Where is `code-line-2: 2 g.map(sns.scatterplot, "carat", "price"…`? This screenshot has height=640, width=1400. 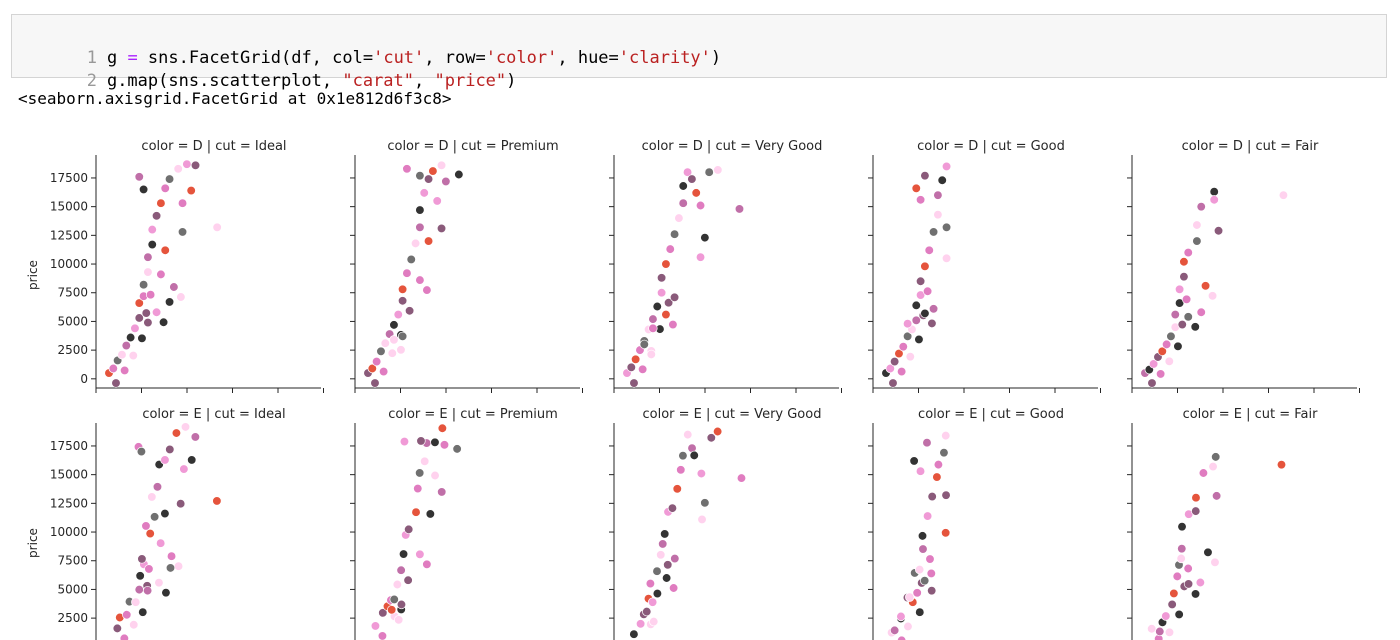 code-line-2: 2 g.map(sns.scatterplot, "carat", "price"… is located at coordinates (264, 69).